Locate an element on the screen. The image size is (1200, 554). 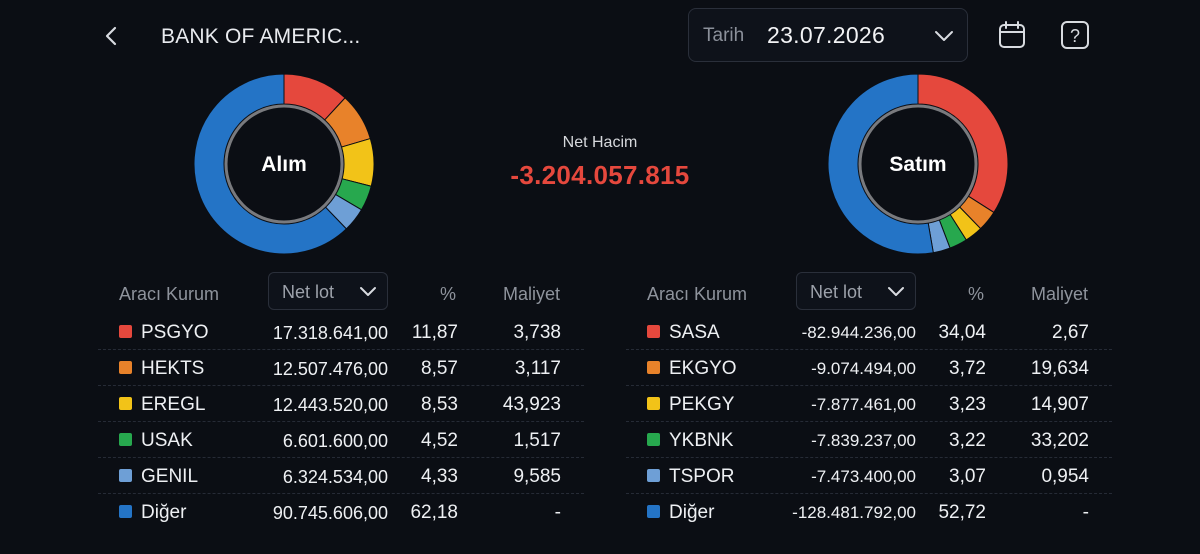
net-volume-value: -3.204.057.815 is located at coordinates (600, 175).